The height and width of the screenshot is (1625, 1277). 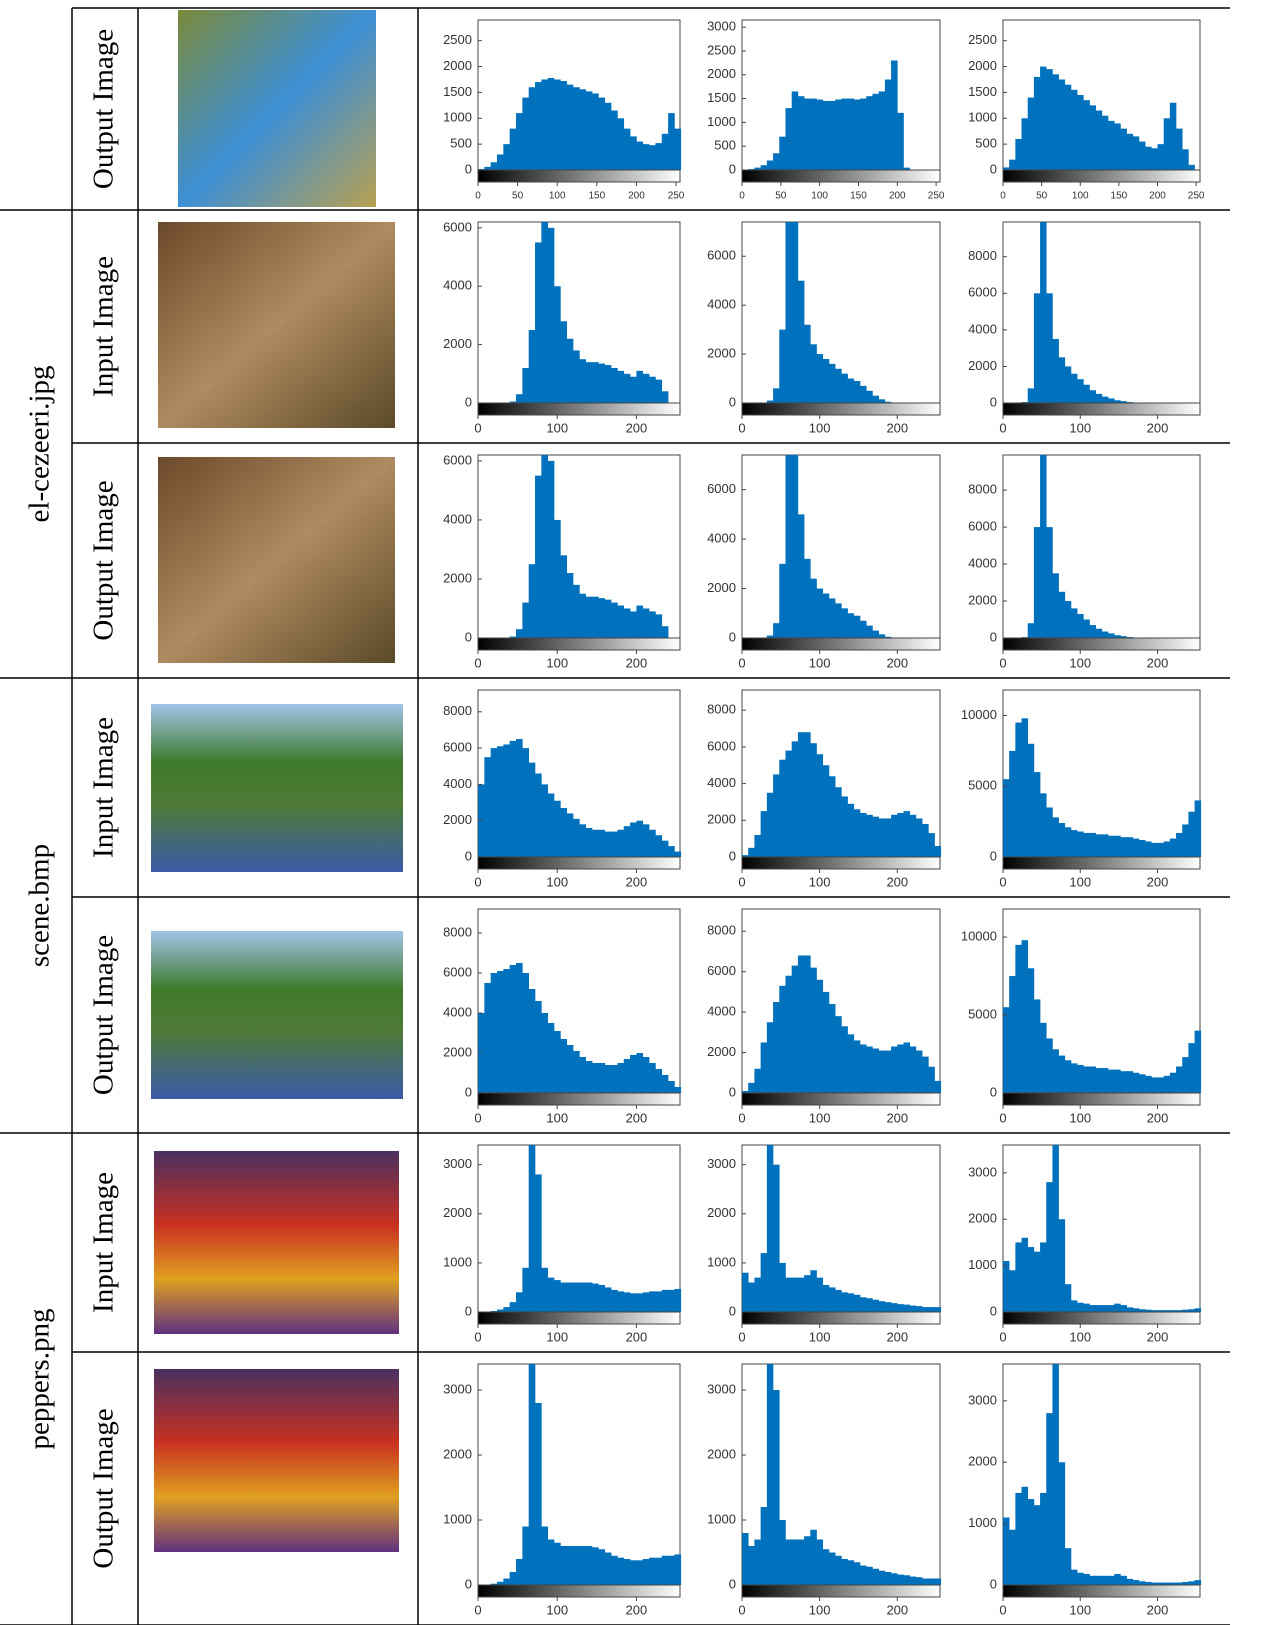 I want to click on y-tick-label: 3000, so click(x=457, y=1163).